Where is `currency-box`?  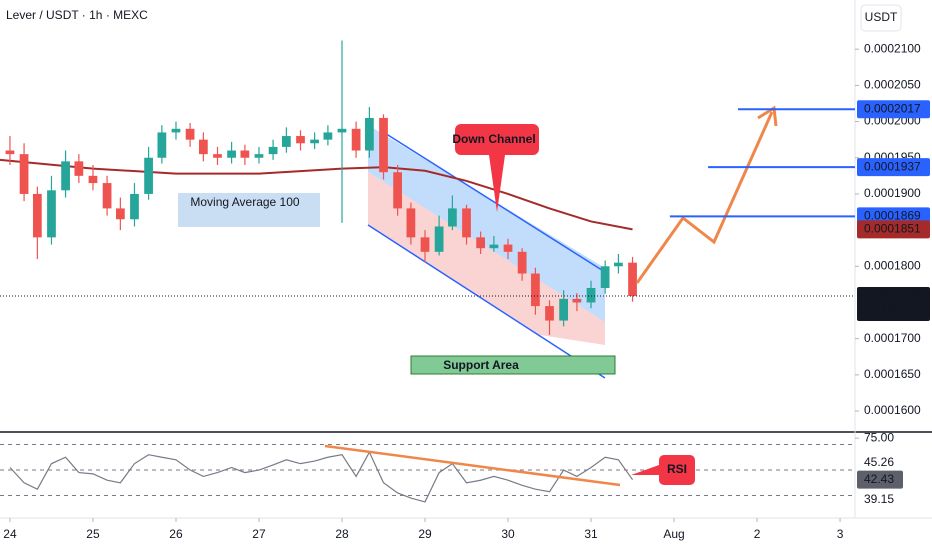 currency-box is located at coordinates (881, 18).